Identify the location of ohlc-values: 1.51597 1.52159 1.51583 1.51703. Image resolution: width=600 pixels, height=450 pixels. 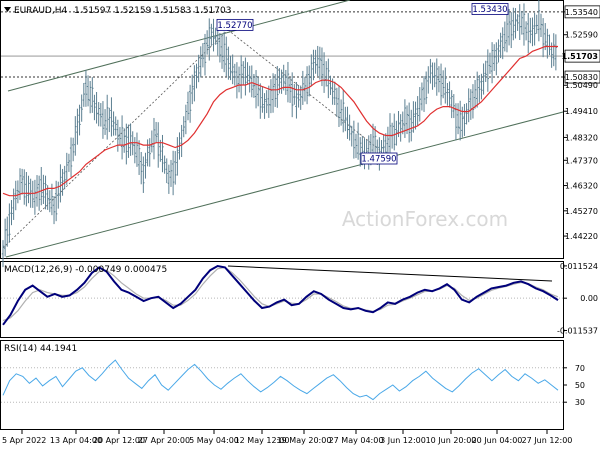
(152, 11).